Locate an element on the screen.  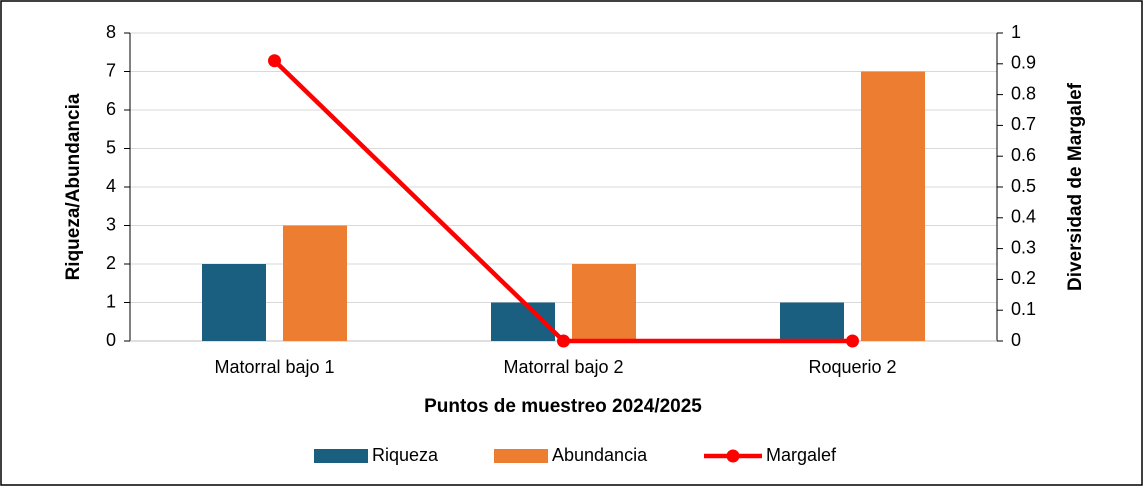
legend-label: Riqueza is located at coordinates (405, 455).